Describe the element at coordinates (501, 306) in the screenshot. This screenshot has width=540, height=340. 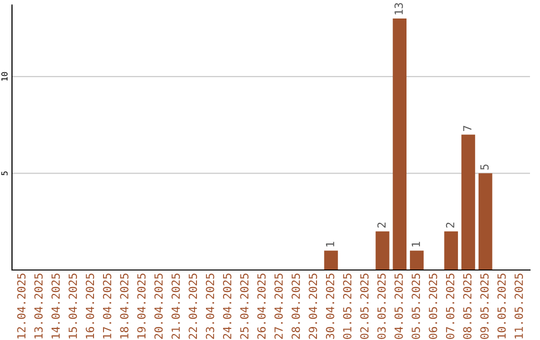
I see `x-tick-label: 10.05.2025` at that location.